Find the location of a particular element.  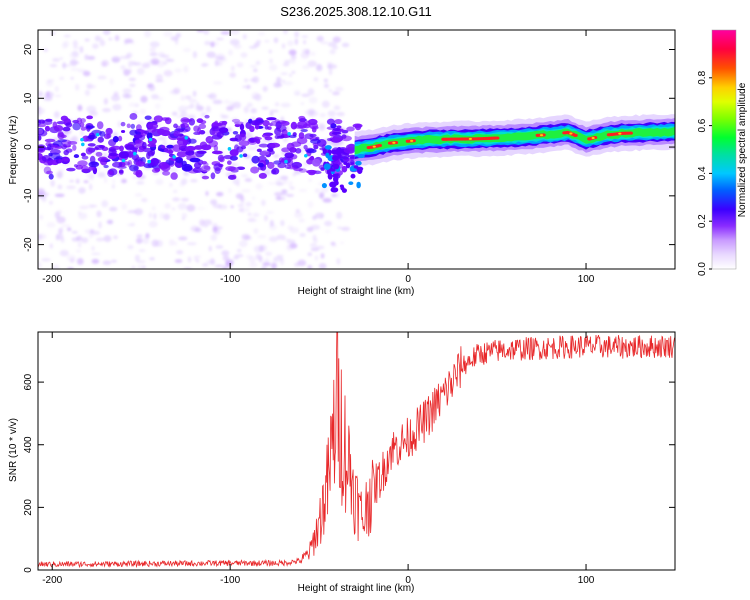

spectrogram-tone-peak-core is located at coordinates (374, 146).